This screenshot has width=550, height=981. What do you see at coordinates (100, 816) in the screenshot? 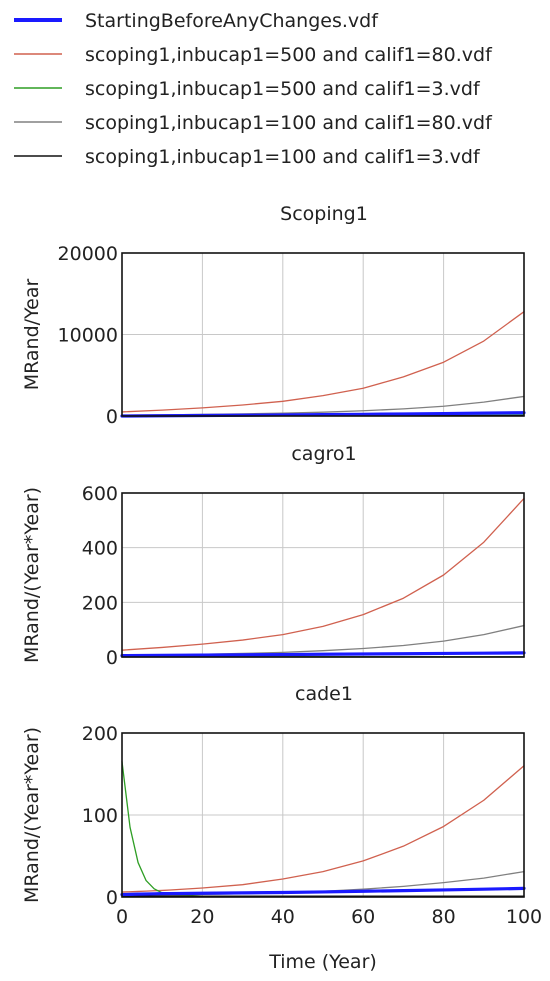
I see `y-tick-label: 100` at bounding box center [100, 816].